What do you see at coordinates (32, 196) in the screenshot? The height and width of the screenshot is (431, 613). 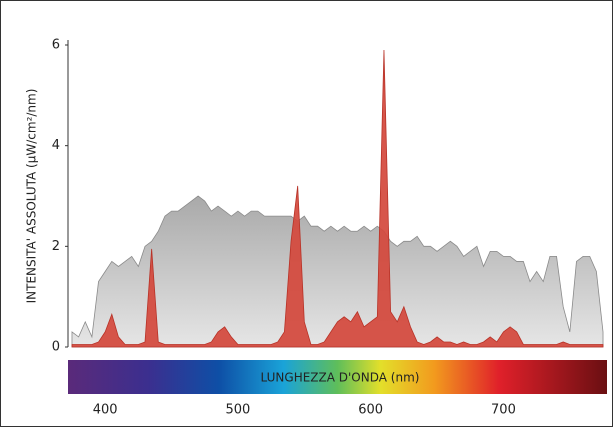 I see `y-axis-label: INTENSITA' ASSOLUTA (µW/cm²/nm)` at bounding box center [32, 196].